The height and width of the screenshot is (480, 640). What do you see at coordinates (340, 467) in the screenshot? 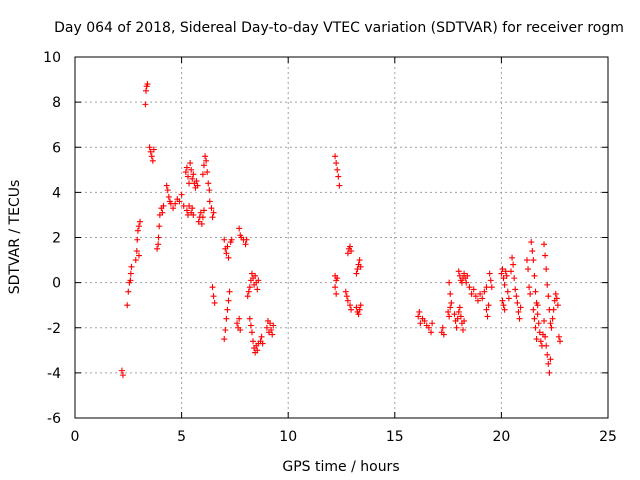
I see `x-axis-title: GPS time / hours` at bounding box center [340, 467].